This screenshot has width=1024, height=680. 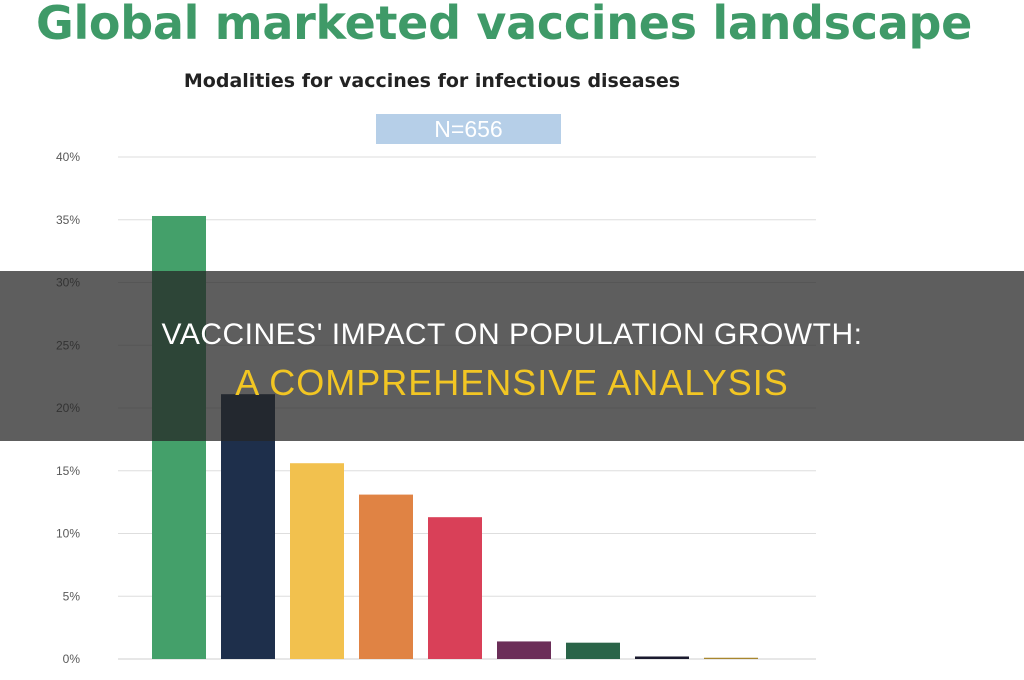 I want to click on y-tick-label: 5%, so click(x=72, y=596).